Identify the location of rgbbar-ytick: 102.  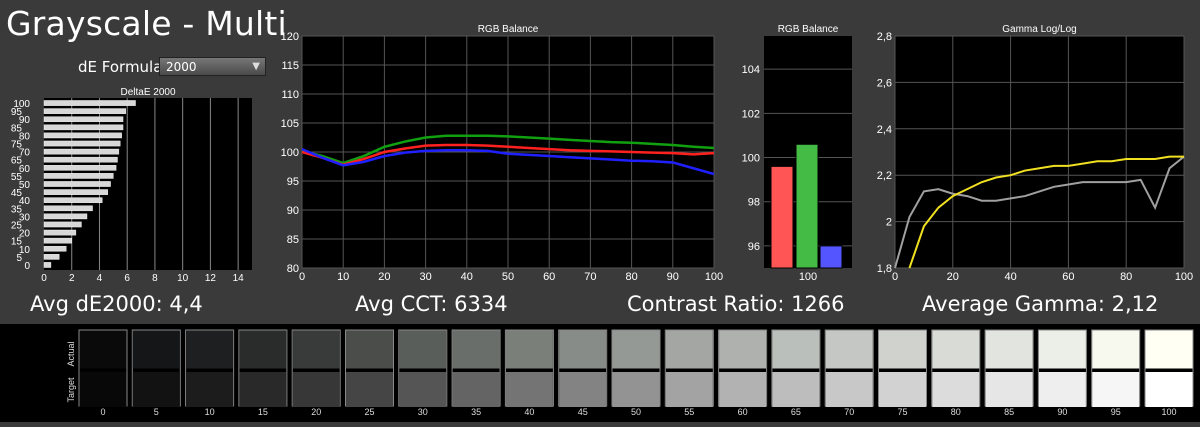
(751, 114).